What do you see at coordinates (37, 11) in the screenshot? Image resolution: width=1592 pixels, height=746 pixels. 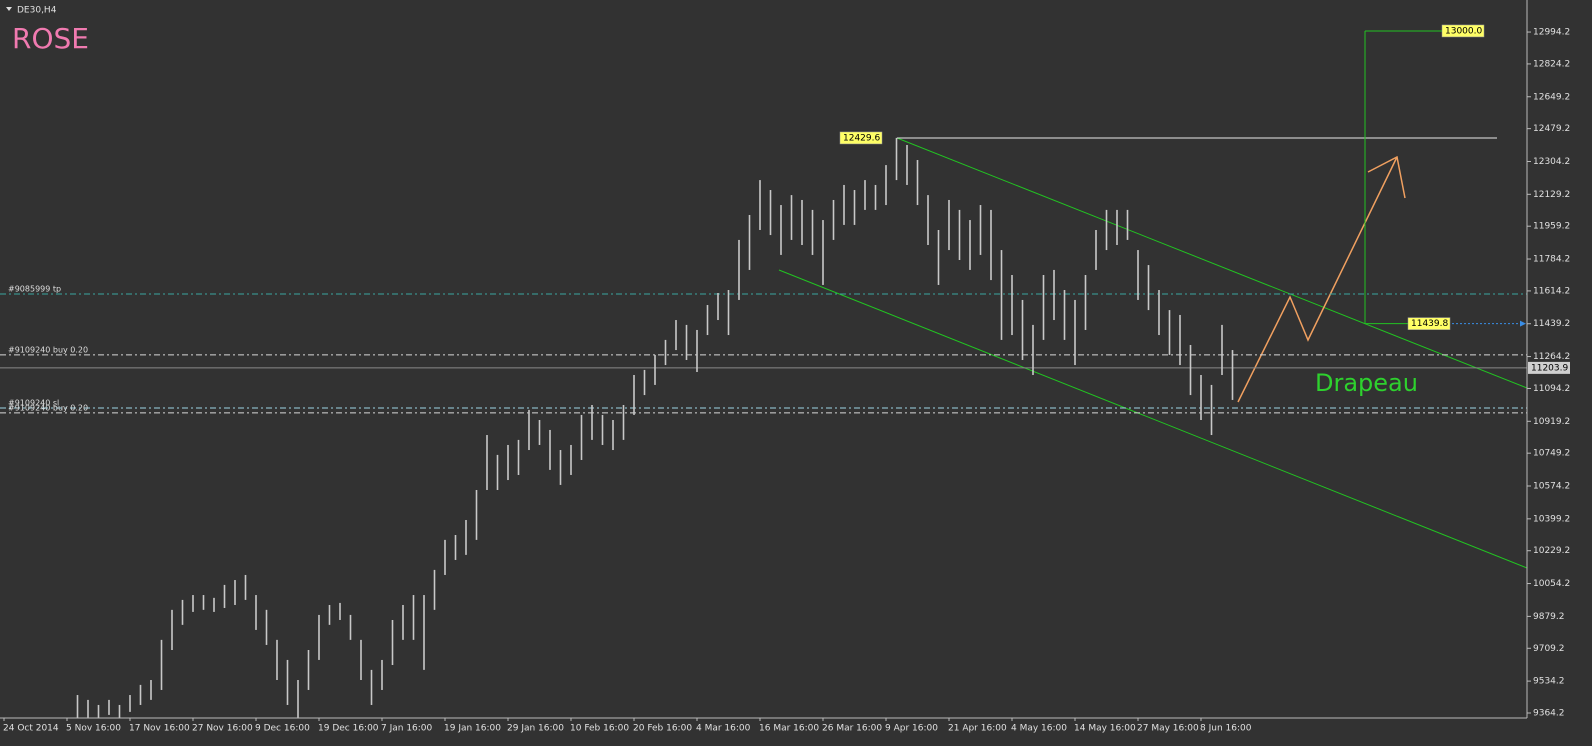 I see `symbol-title: DE30,H4` at bounding box center [37, 11].